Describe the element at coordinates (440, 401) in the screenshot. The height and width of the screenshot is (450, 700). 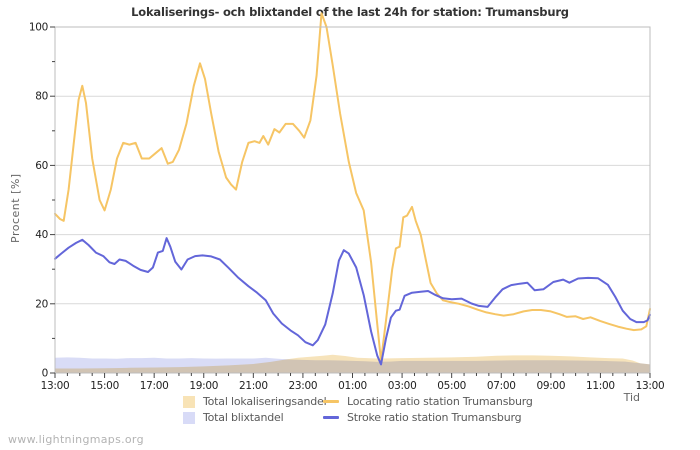
I see `legend-label-locating-ratio: Locating ratio station Trumansburg` at that location.